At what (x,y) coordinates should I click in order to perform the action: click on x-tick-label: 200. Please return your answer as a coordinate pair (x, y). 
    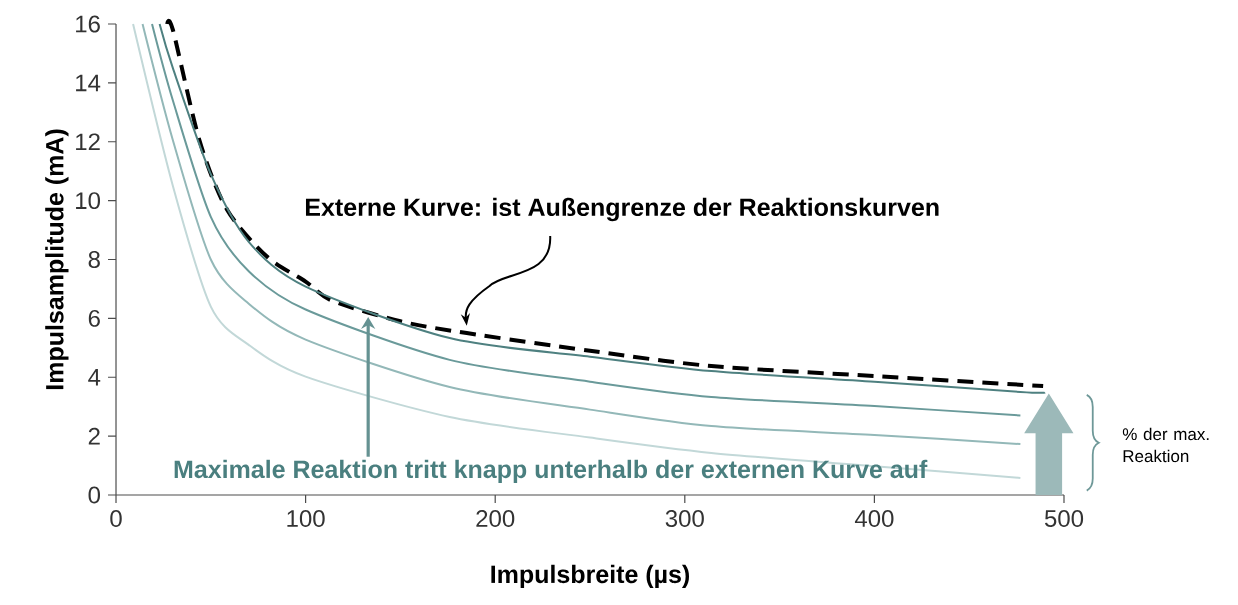
    Looking at the image, I should click on (495, 519).